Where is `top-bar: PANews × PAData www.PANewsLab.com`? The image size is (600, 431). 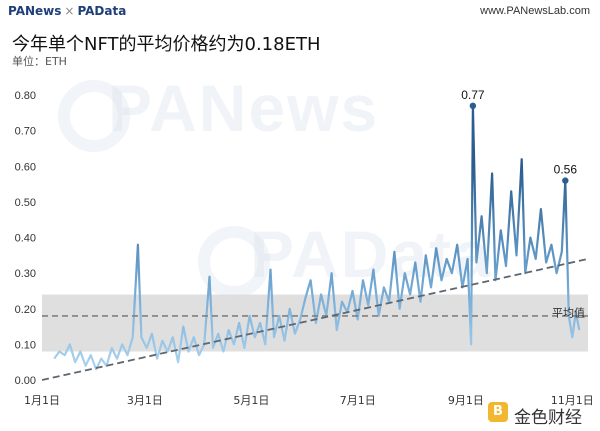 top-bar: PANews × PAData www.PANewsLab.com is located at coordinates (300, 12).